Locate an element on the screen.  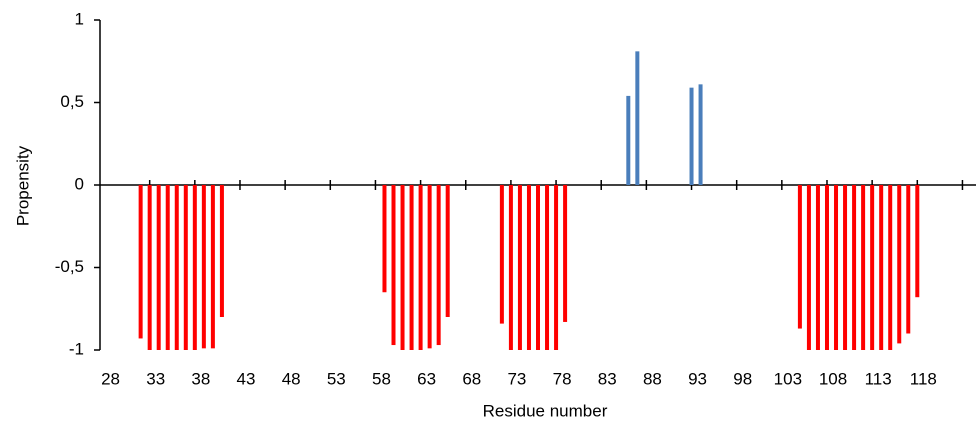
x-tick-label: 103 is located at coordinates (788, 378).